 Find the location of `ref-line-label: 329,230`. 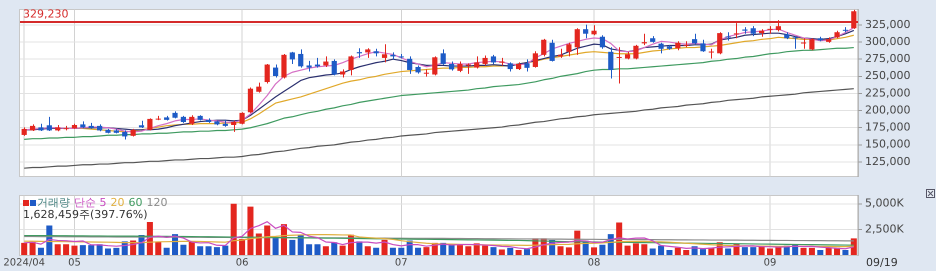

ref-line-label: 329,230 is located at coordinates (45, 13).